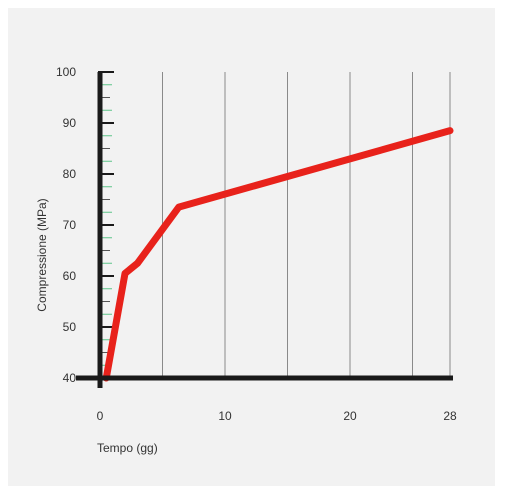 This screenshot has width=507, height=502. I want to click on x-axis-title: Tempo (gg), so click(127, 448).